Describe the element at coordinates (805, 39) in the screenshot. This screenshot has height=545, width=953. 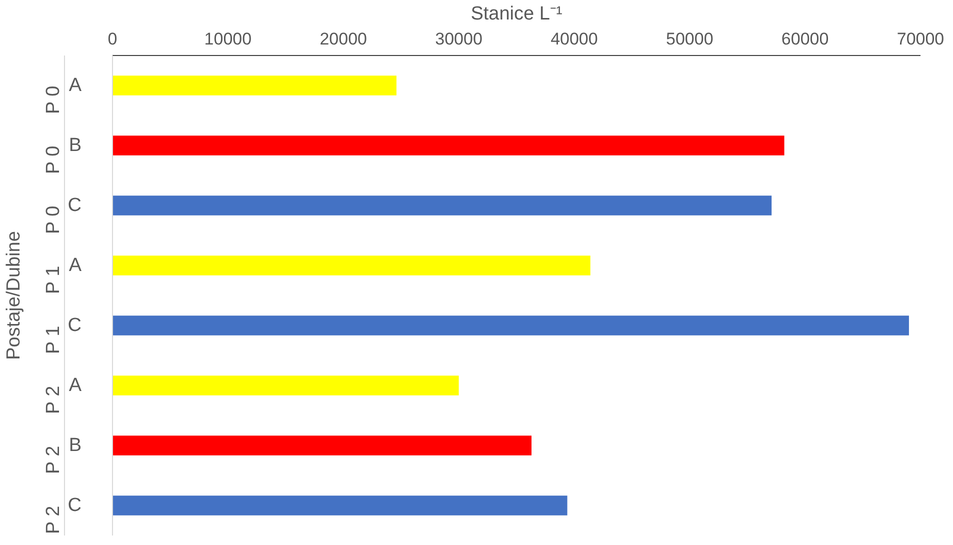
I see `x-tick-label: 60000` at that location.